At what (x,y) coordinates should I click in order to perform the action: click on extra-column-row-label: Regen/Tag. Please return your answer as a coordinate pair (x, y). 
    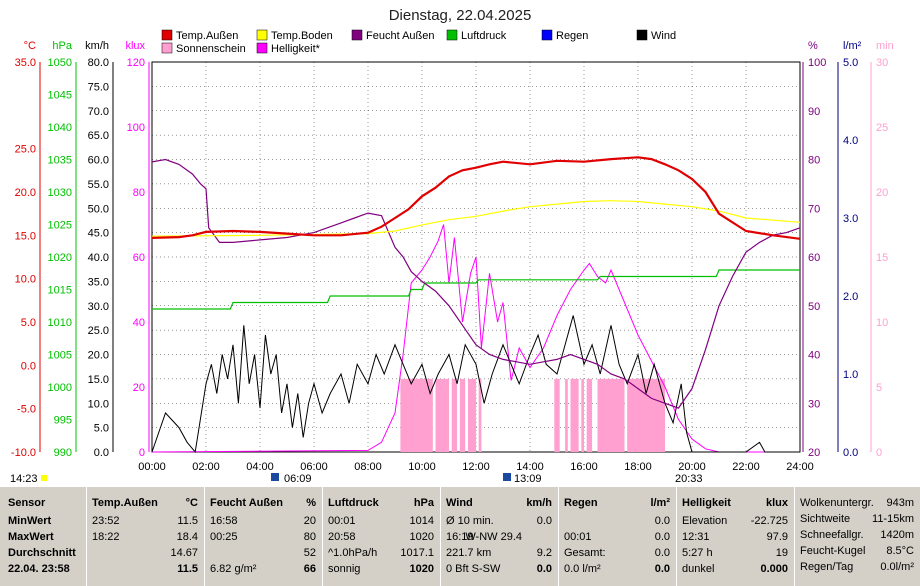
    Looking at the image, I should click on (827, 567).